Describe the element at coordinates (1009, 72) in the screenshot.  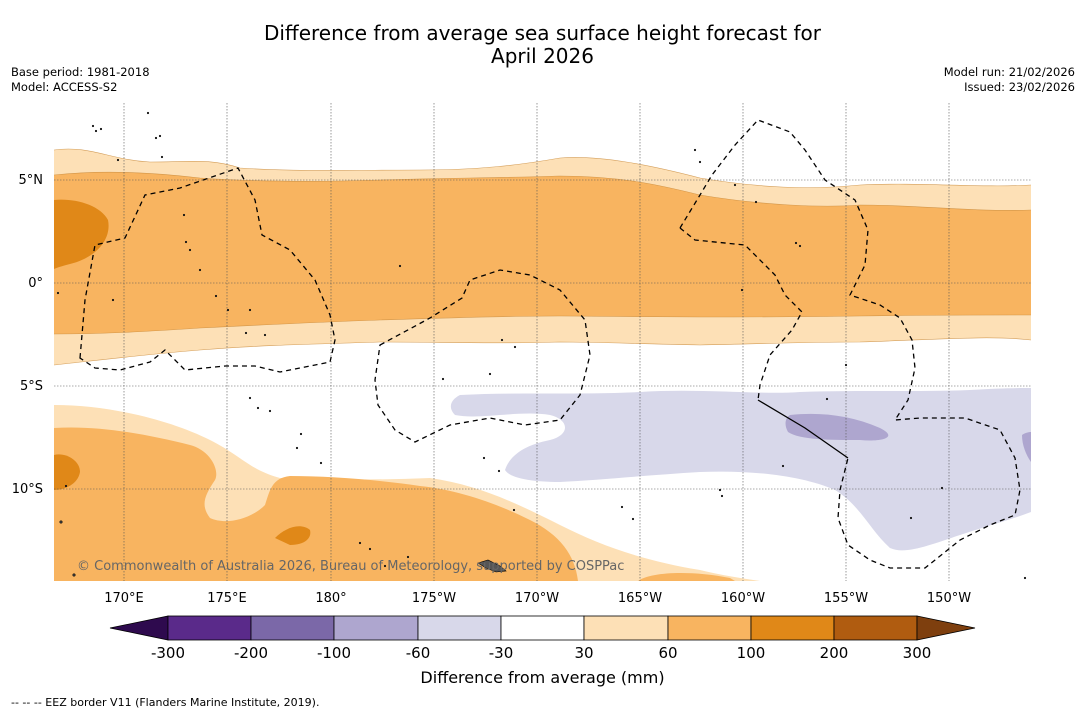
I see `model-run: Model run: 21/02/2026` at that location.